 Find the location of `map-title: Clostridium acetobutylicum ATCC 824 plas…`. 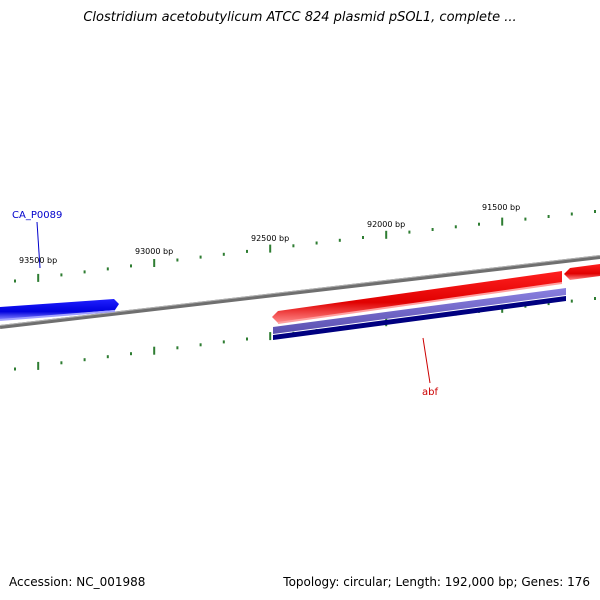

map-title: Clostridium acetobutylicum ATCC 824 plas… is located at coordinates (300, 17).